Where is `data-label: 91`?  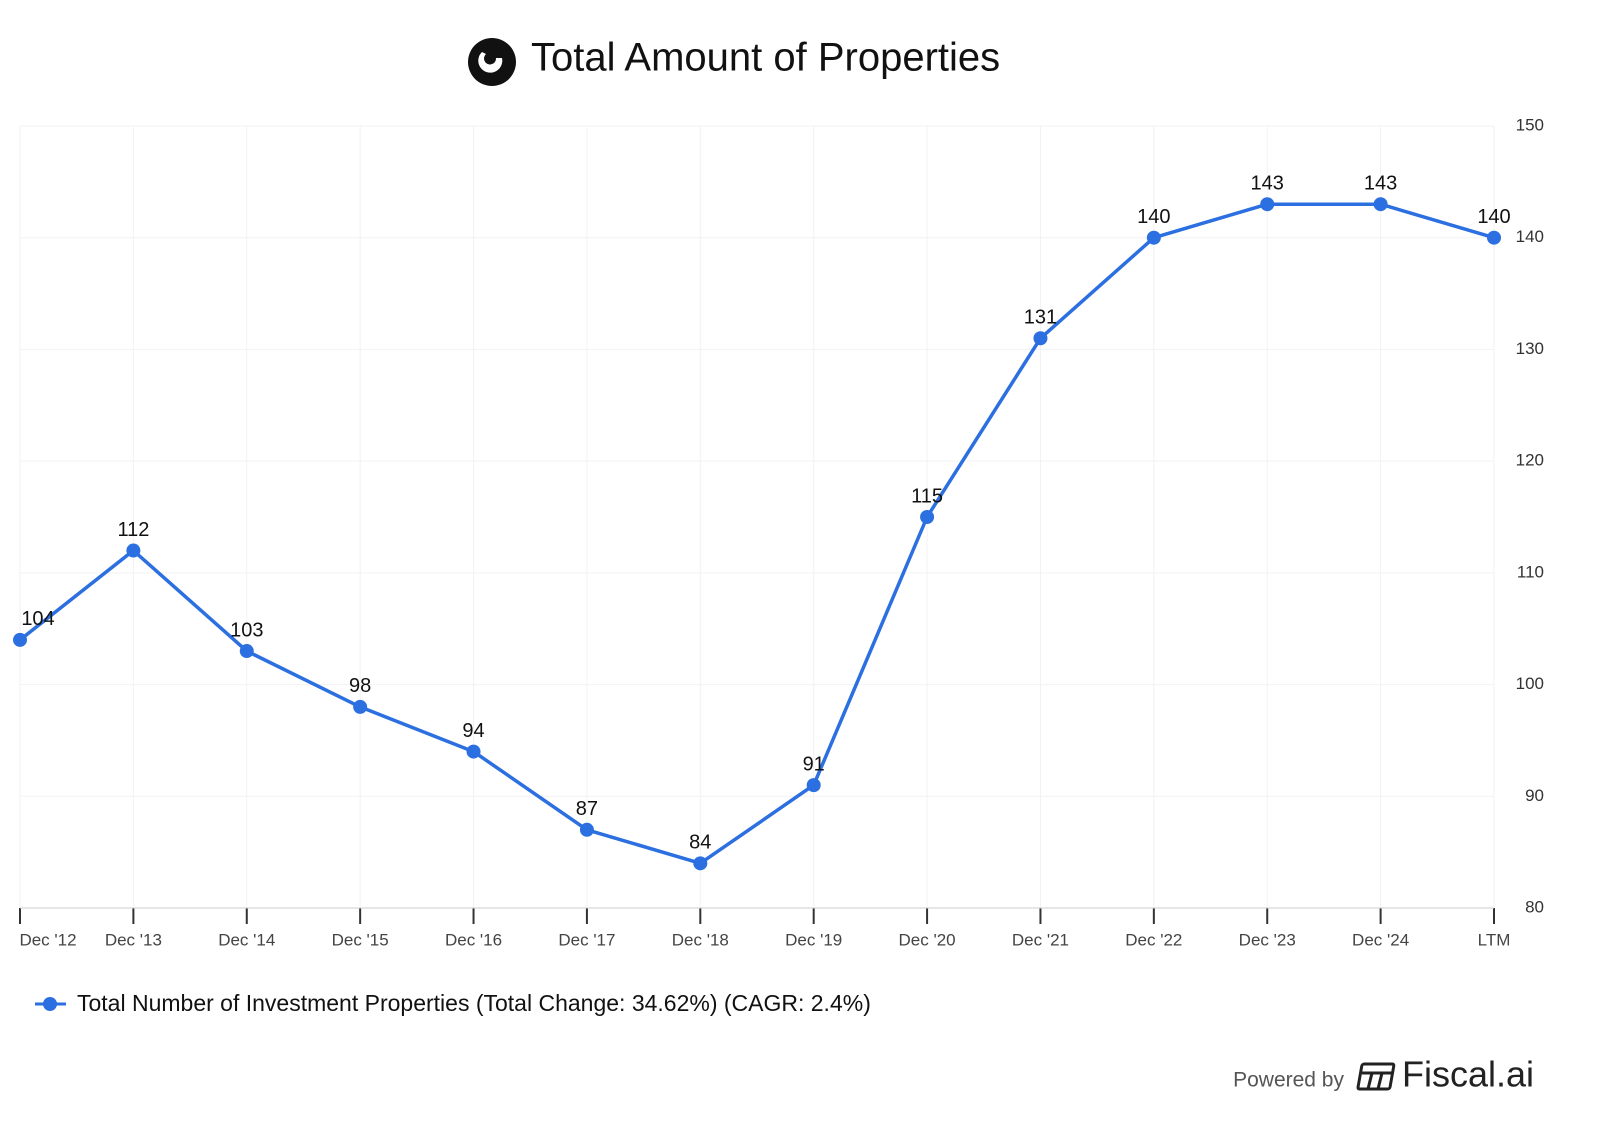 data-label: 91 is located at coordinates (814, 764).